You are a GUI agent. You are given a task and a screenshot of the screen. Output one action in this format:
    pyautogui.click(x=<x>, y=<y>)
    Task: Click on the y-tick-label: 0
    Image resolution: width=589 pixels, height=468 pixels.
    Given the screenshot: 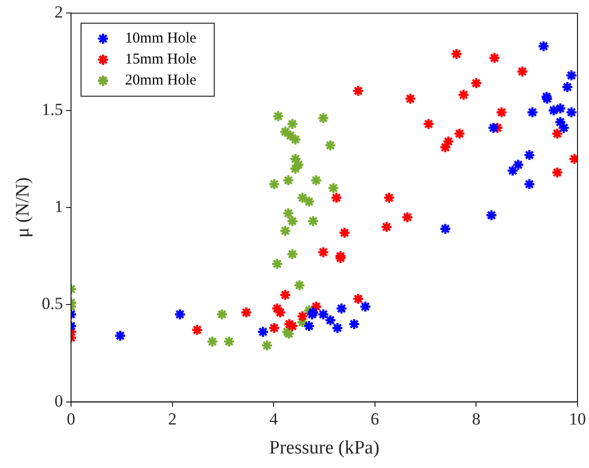 What is the action you would take?
    pyautogui.click(x=59, y=400)
    